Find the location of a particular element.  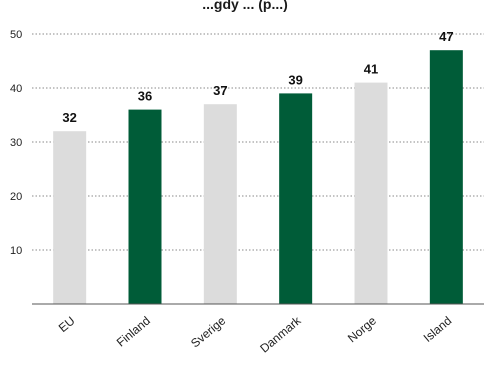

bar-norge is located at coordinates (371, 193).